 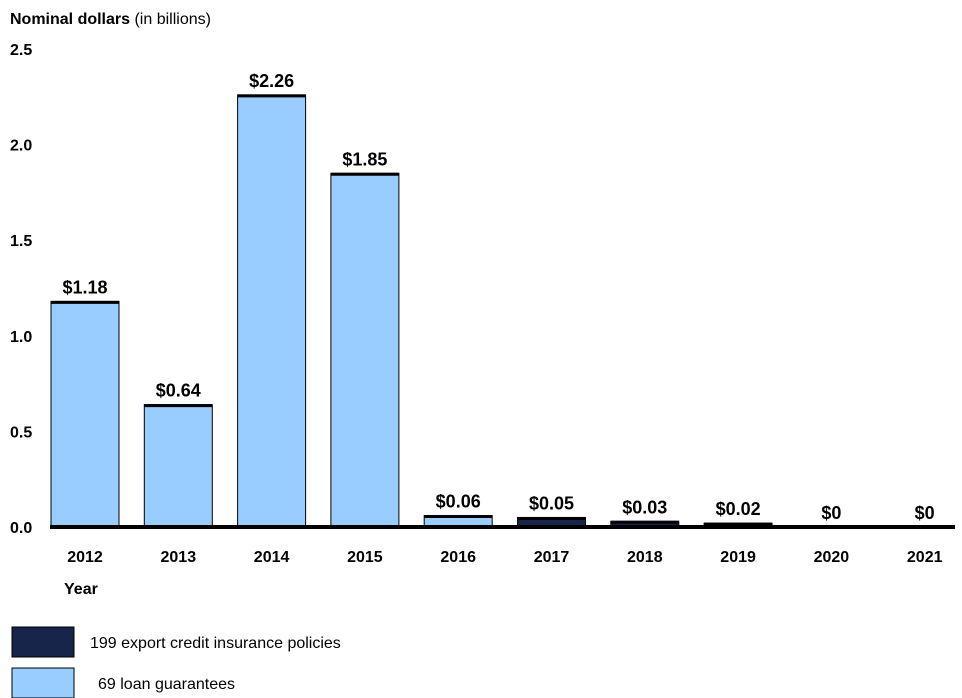 I want to click on data-label: $0.02, so click(x=738, y=509).